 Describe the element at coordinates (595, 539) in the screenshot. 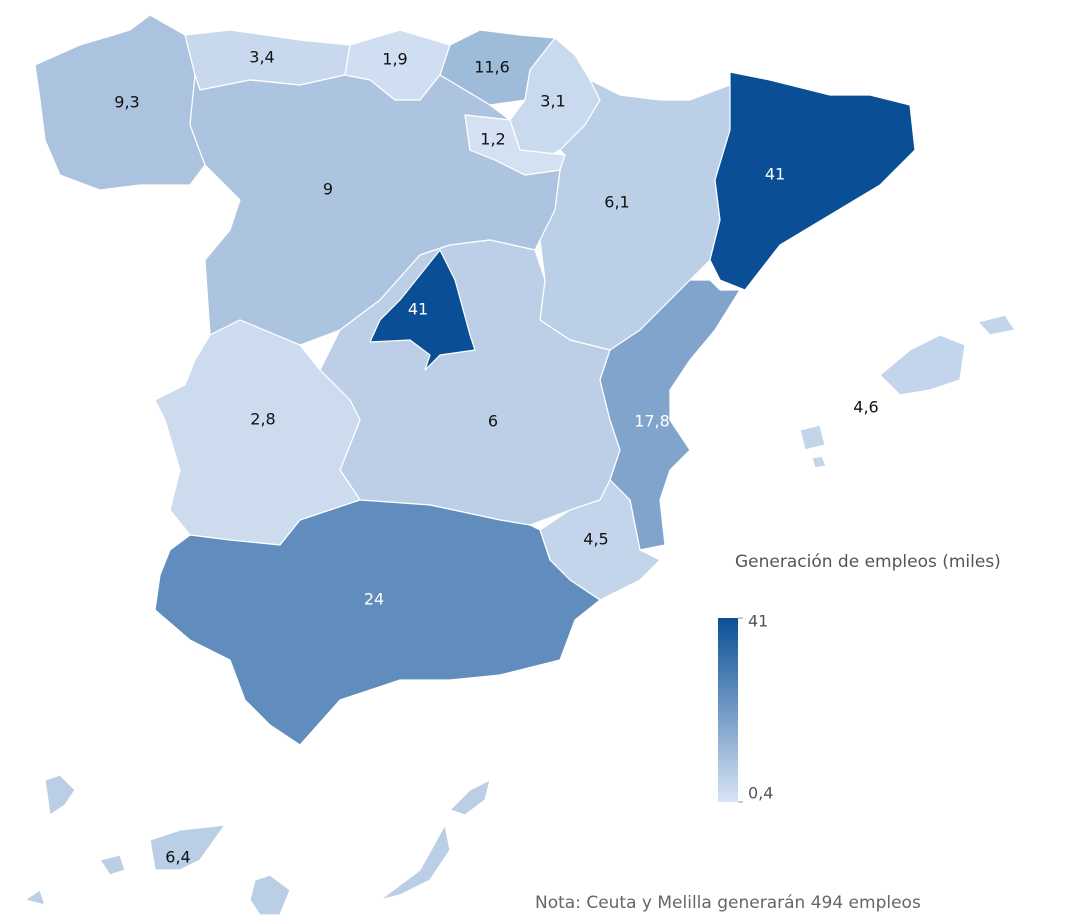

I see `value-label: 4,5` at that location.